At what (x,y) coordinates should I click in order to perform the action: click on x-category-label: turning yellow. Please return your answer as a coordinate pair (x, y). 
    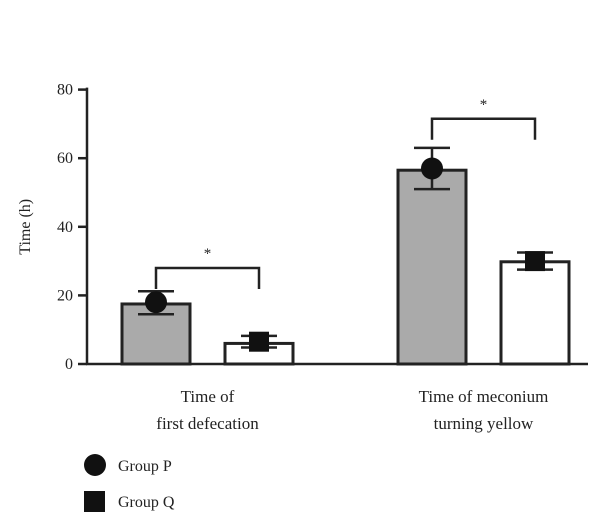
    Looking at the image, I should click on (484, 423).